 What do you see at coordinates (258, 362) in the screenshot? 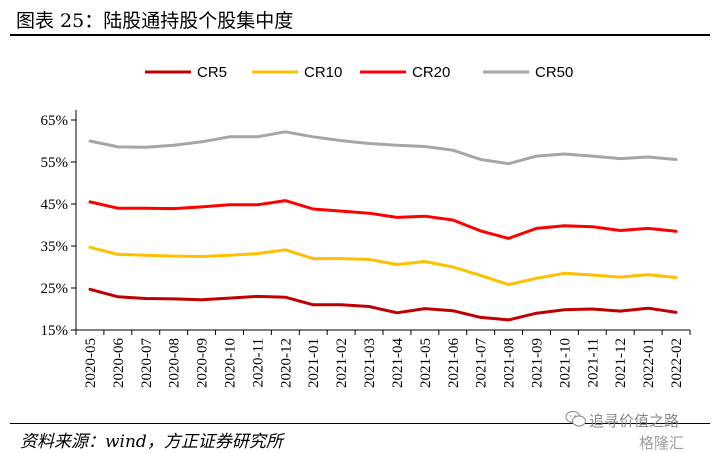
I see `x-tick-label: 2020-11` at bounding box center [258, 362].